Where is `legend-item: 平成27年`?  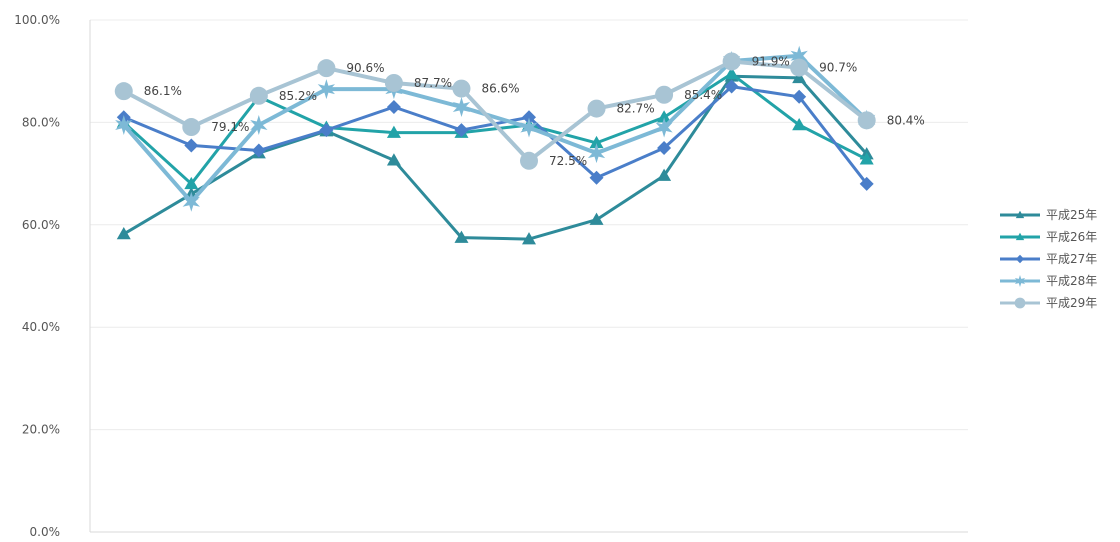
legend-item: 平成27年 is located at coordinates (1048, 259).